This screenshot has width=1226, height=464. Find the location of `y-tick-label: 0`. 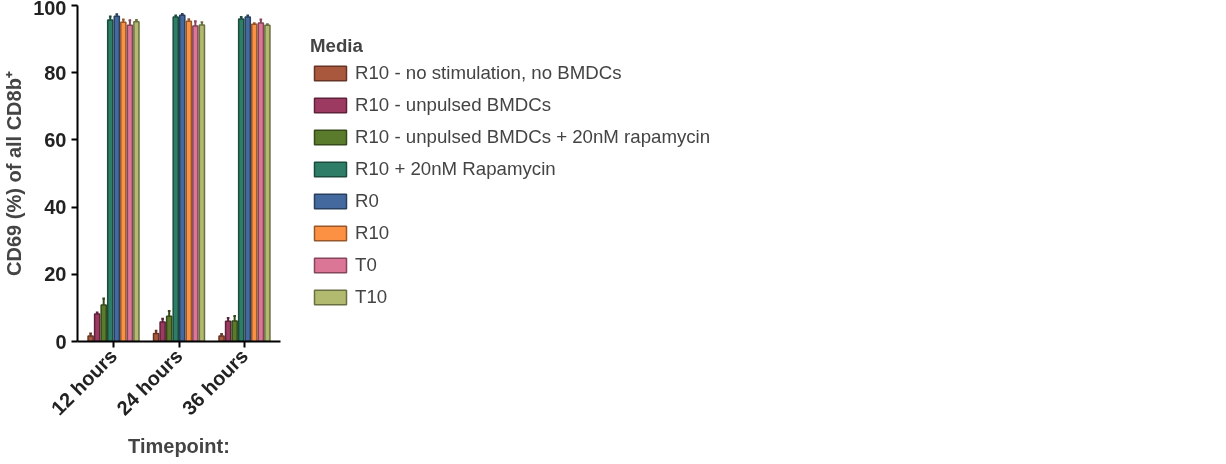

y-tick-label: 0 is located at coordinates (61, 341).